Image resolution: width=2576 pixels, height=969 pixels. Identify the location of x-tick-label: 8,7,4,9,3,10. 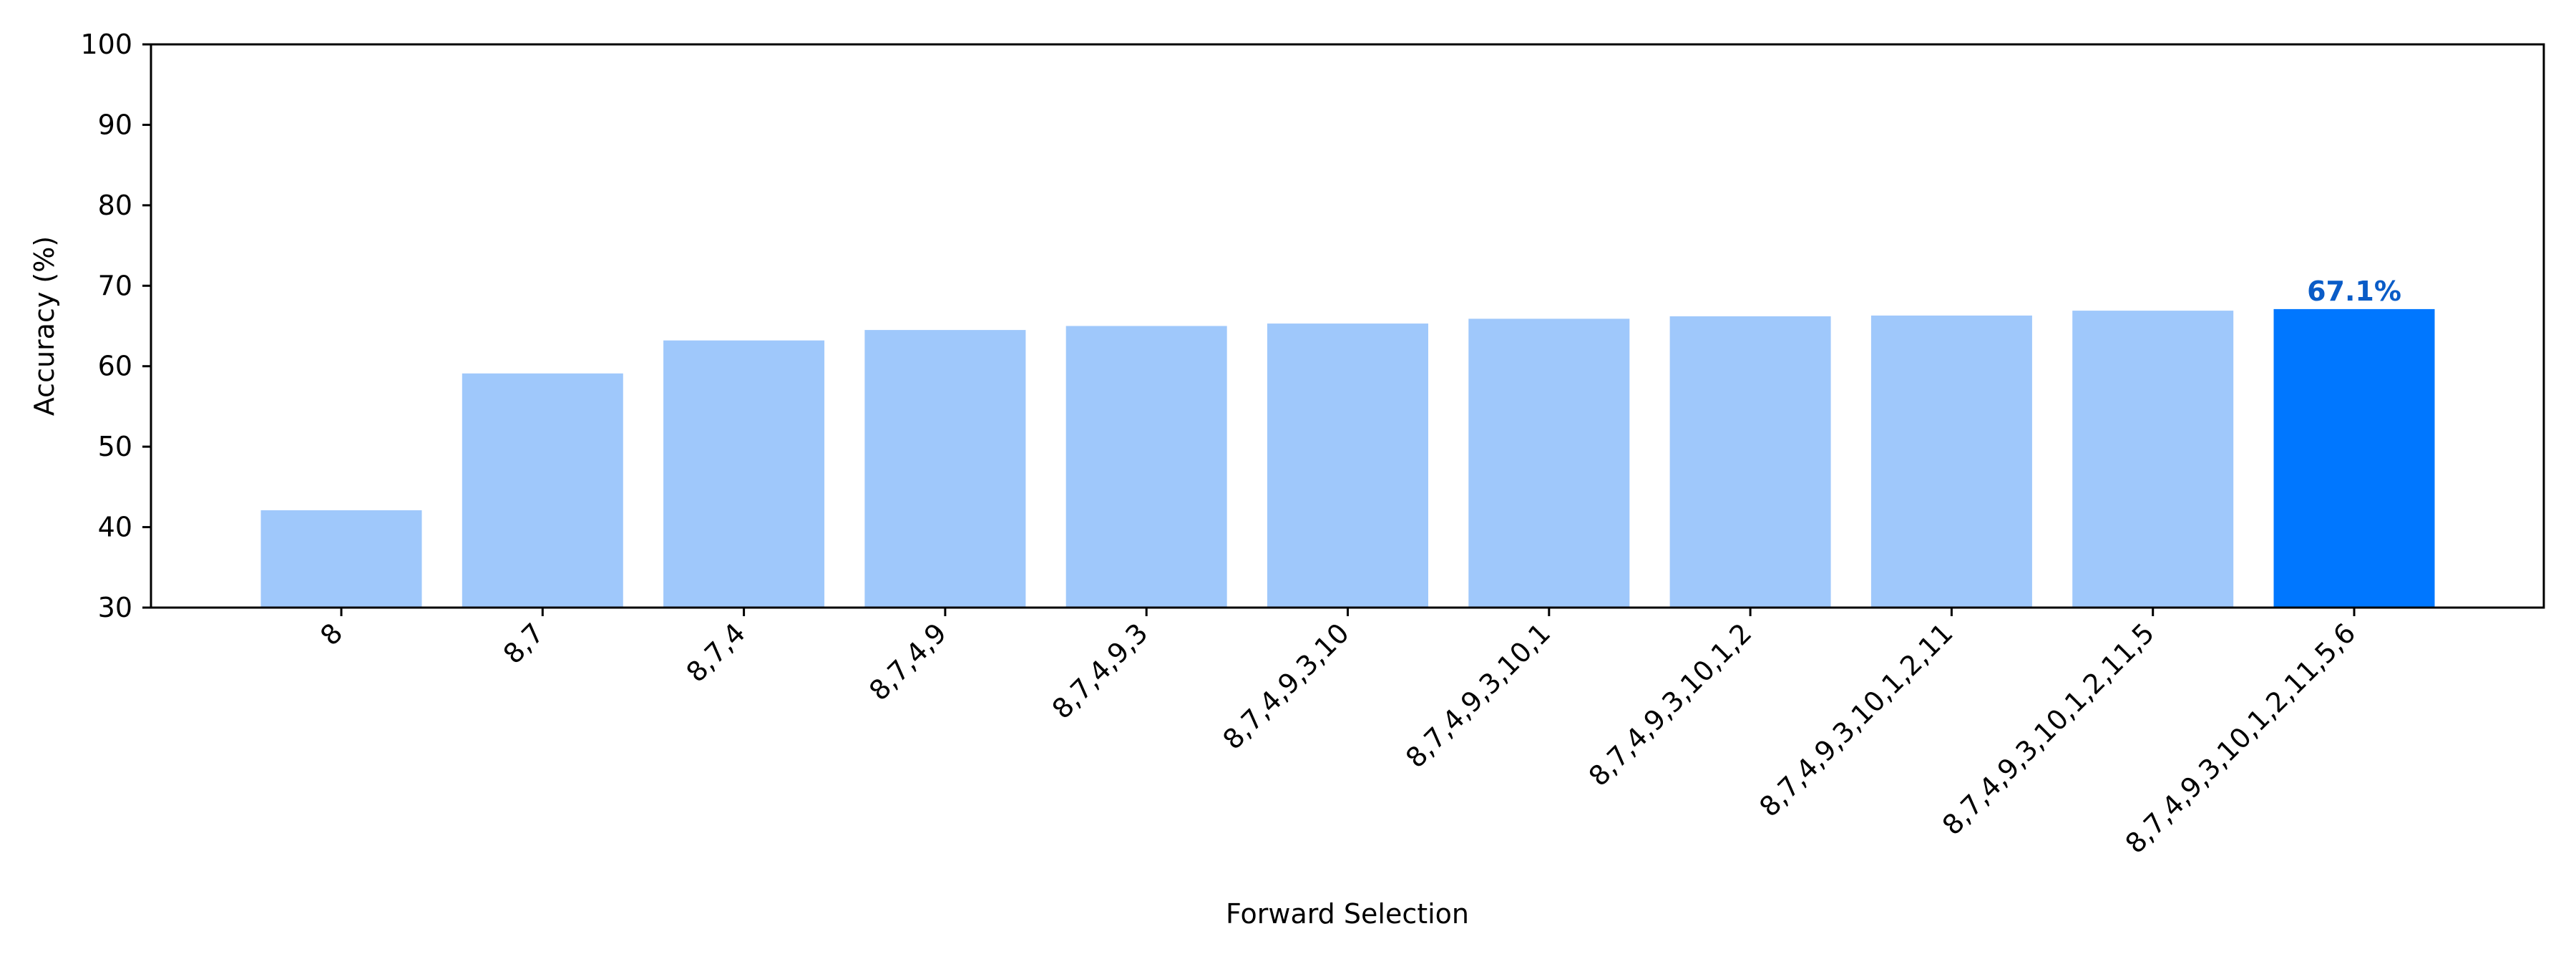
(1285, 686).